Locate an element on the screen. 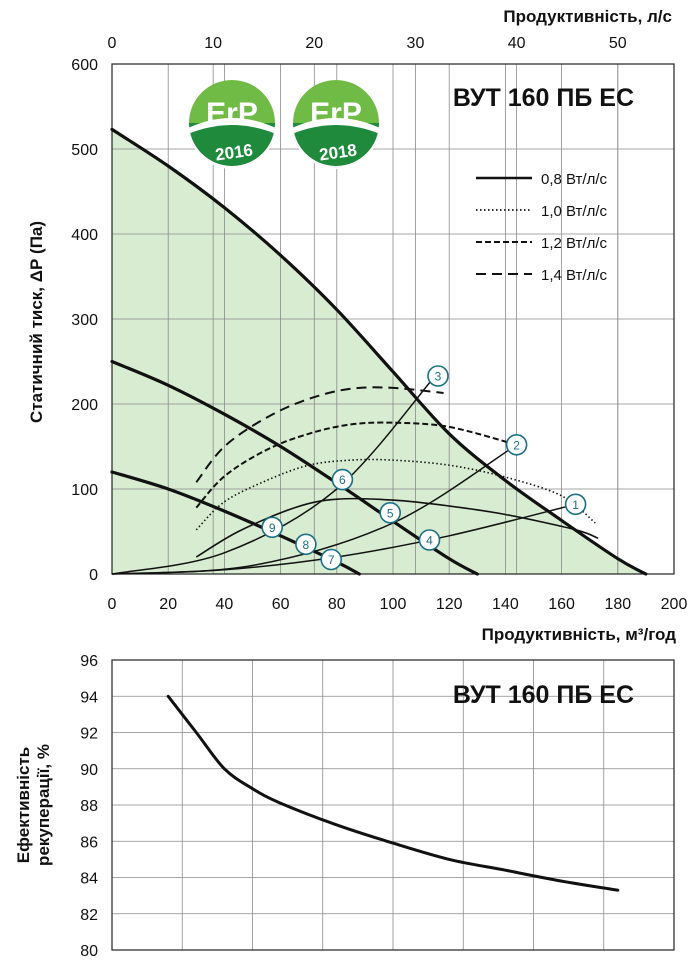 The width and height of the screenshot is (700, 965). x-tick-label: 80 is located at coordinates (337, 604).